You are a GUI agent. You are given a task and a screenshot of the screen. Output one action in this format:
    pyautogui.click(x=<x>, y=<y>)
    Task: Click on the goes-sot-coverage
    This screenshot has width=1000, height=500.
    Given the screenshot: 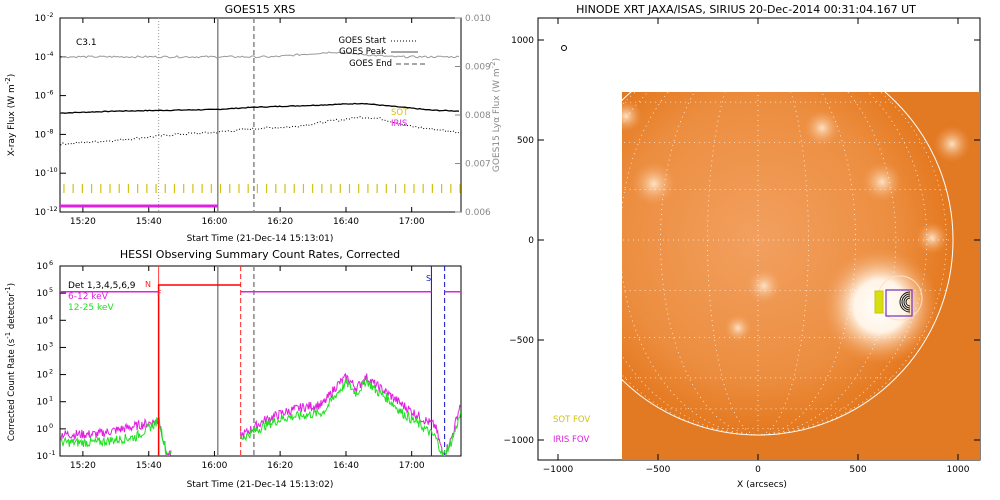 What is the action you would take?
    pyautogui.click(x=262, y=188)
    